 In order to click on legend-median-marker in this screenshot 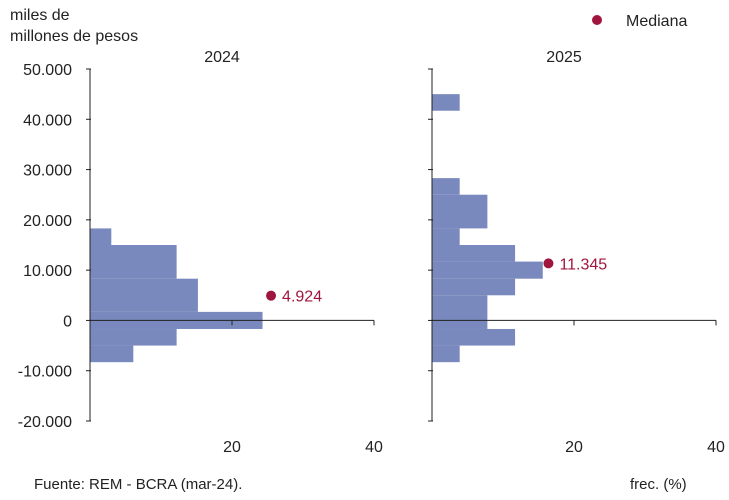, I will do `click(597, 20)`.